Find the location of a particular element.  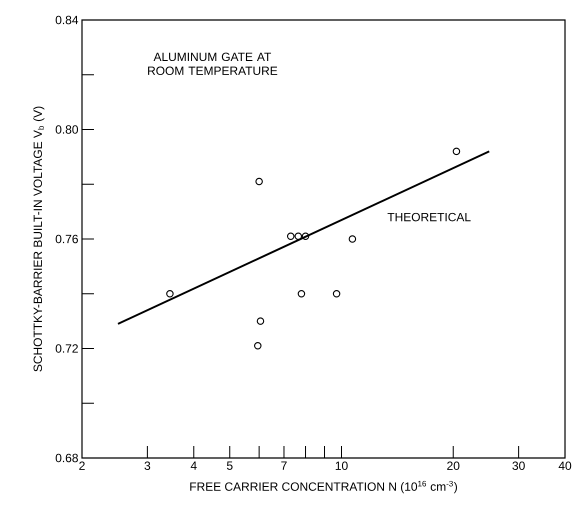

y-tick-label: 0.80 is located at coordinates (67, 129).